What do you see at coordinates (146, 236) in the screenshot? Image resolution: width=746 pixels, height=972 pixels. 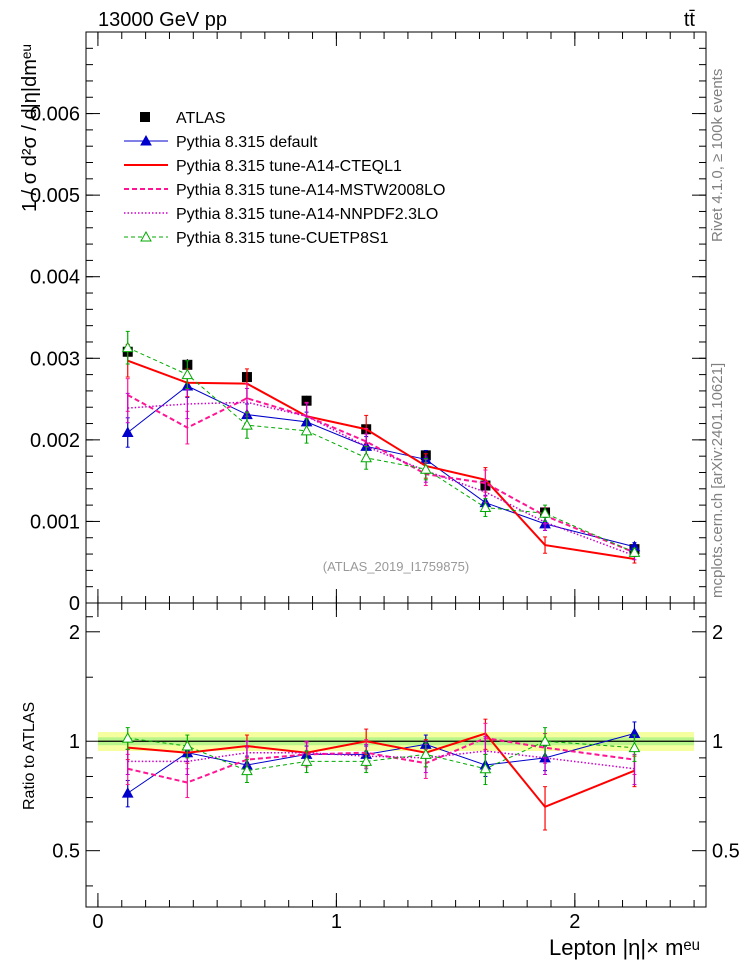 I see `legend-series-4-marker` at bounding box center [146, 236].